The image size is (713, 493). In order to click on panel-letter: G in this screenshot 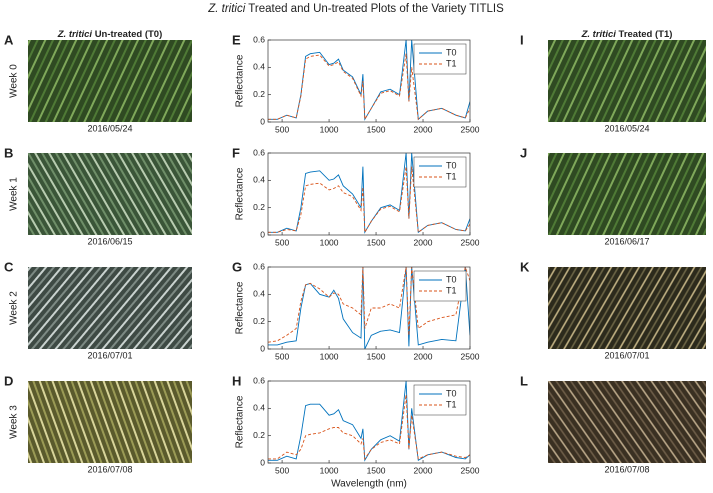, I will do `click(237, 266)`.